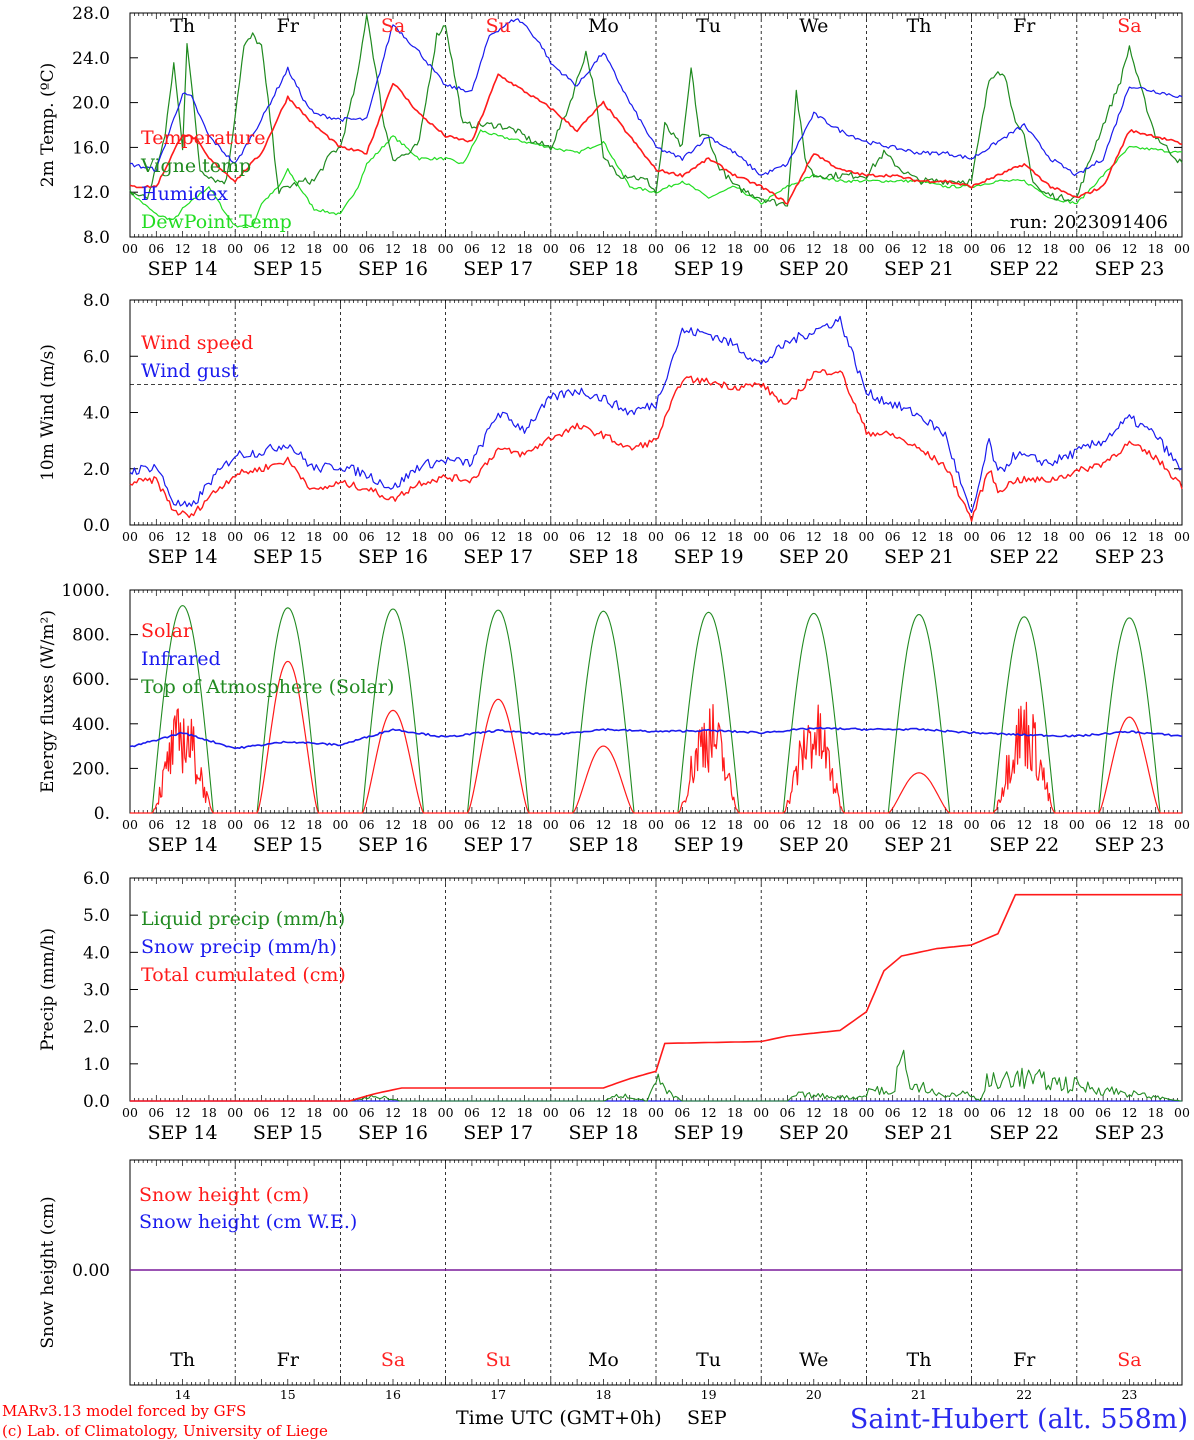 This screenshot has width=1194, height=1440. I want to click on temp-y-tick-label: 8.0, so click(96, 238).